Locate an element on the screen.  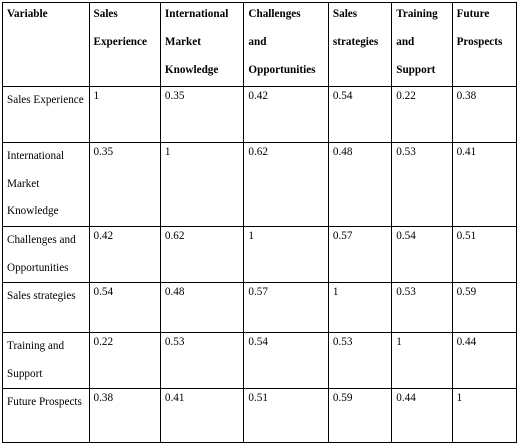
header-variable: Variable is located at coordinates (46, 44).